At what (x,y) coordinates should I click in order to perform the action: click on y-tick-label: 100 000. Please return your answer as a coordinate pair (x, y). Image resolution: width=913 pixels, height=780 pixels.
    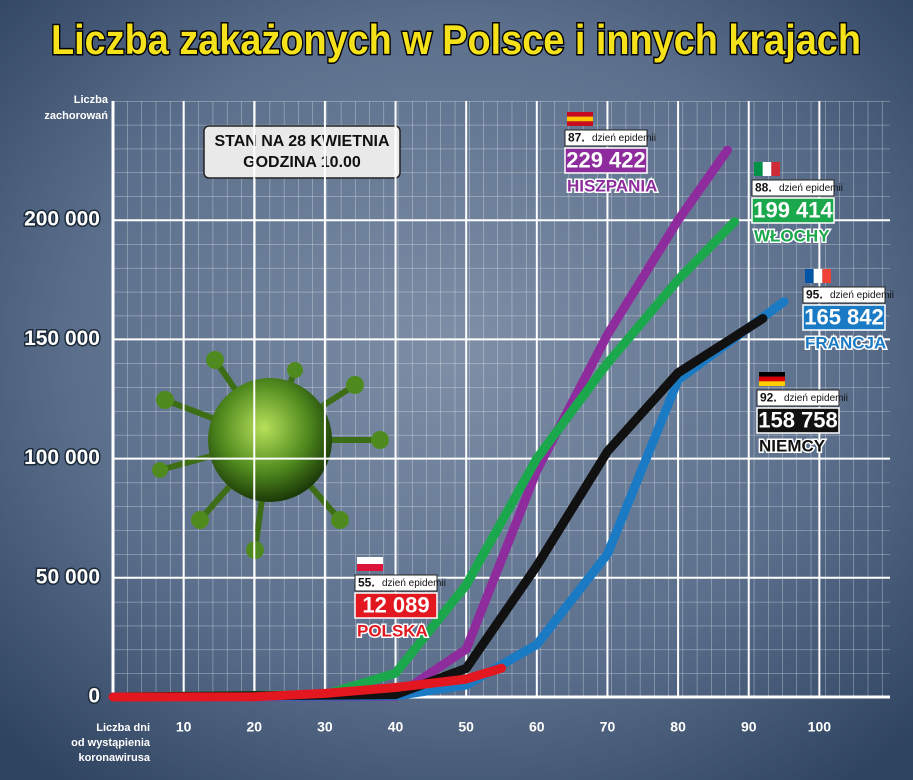
    Looking at the image, I should click on (62, 457).